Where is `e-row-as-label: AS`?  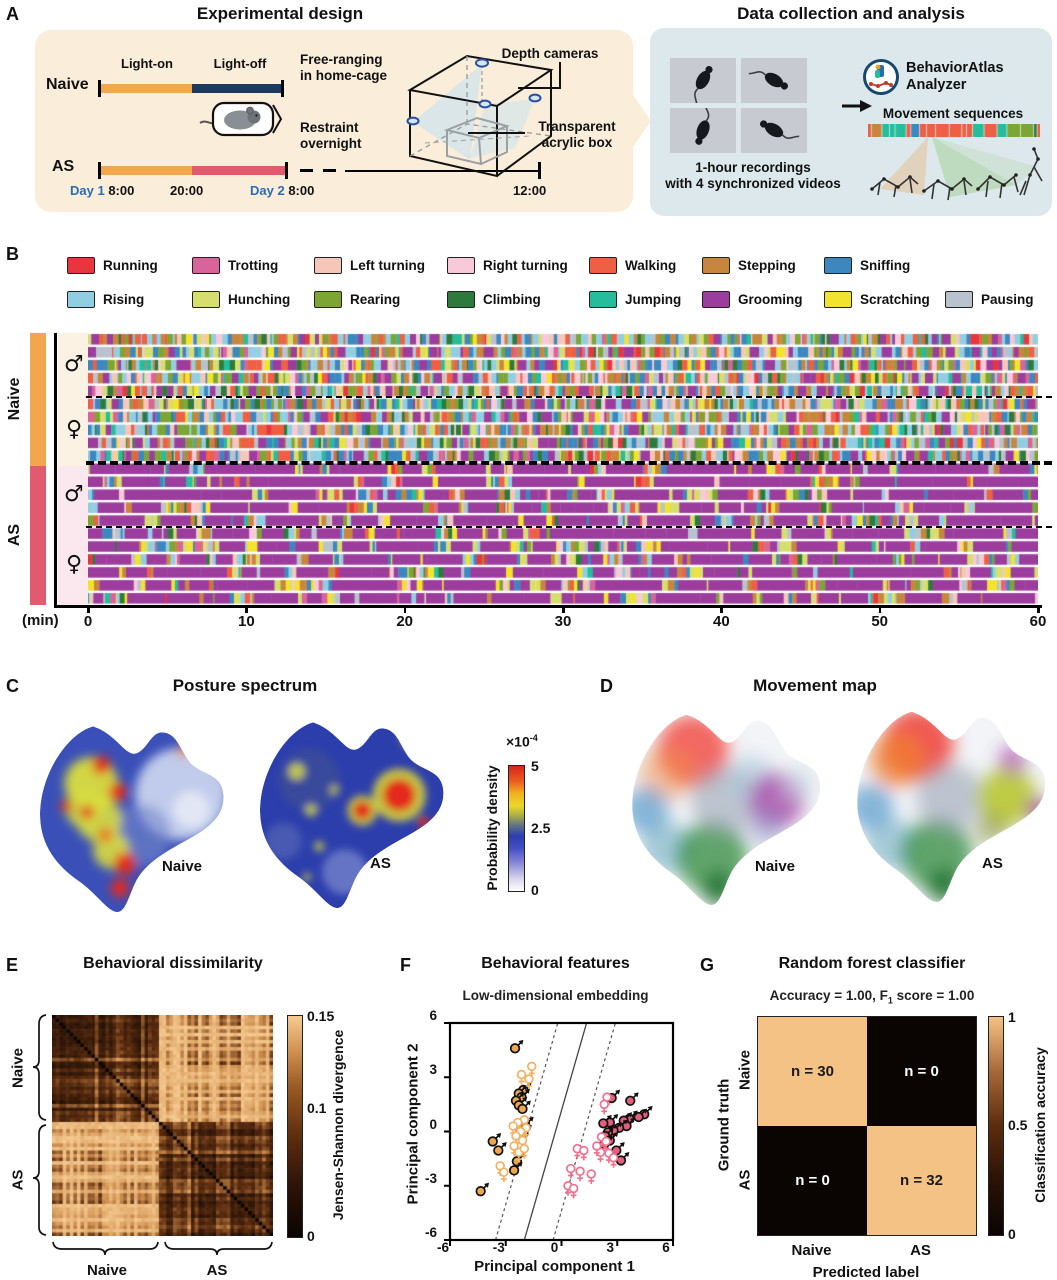
e-row-as-label: AS is located at coordinates (18, 1180).